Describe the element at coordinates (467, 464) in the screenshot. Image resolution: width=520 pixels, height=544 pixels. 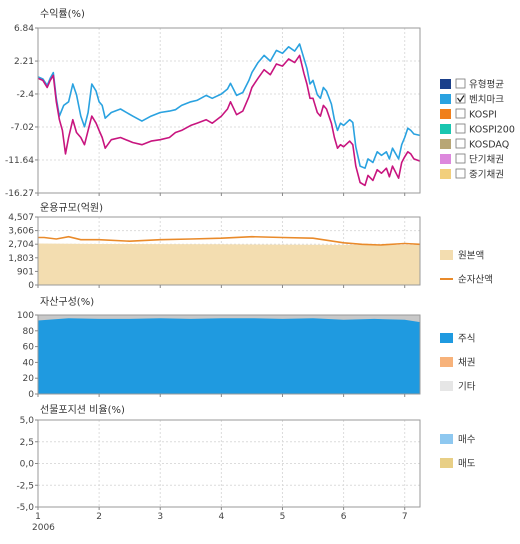
I see `legend-label: 매도` at that location.